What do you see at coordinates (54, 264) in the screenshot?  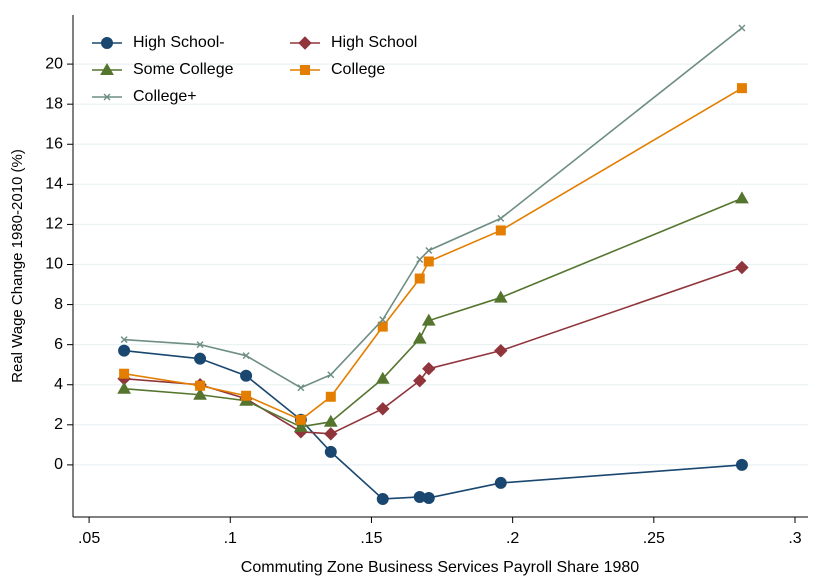 I see `y-tick-label: 10` at bounding box center [54, 264].